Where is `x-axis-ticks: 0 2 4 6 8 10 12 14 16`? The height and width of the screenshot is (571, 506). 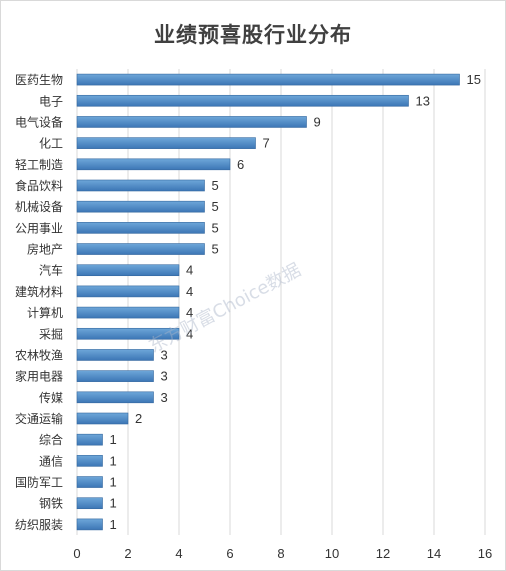
x-axis-ticks: 0 2 4 6 8 10 12 14 16 is located at coordinates (282, 553).